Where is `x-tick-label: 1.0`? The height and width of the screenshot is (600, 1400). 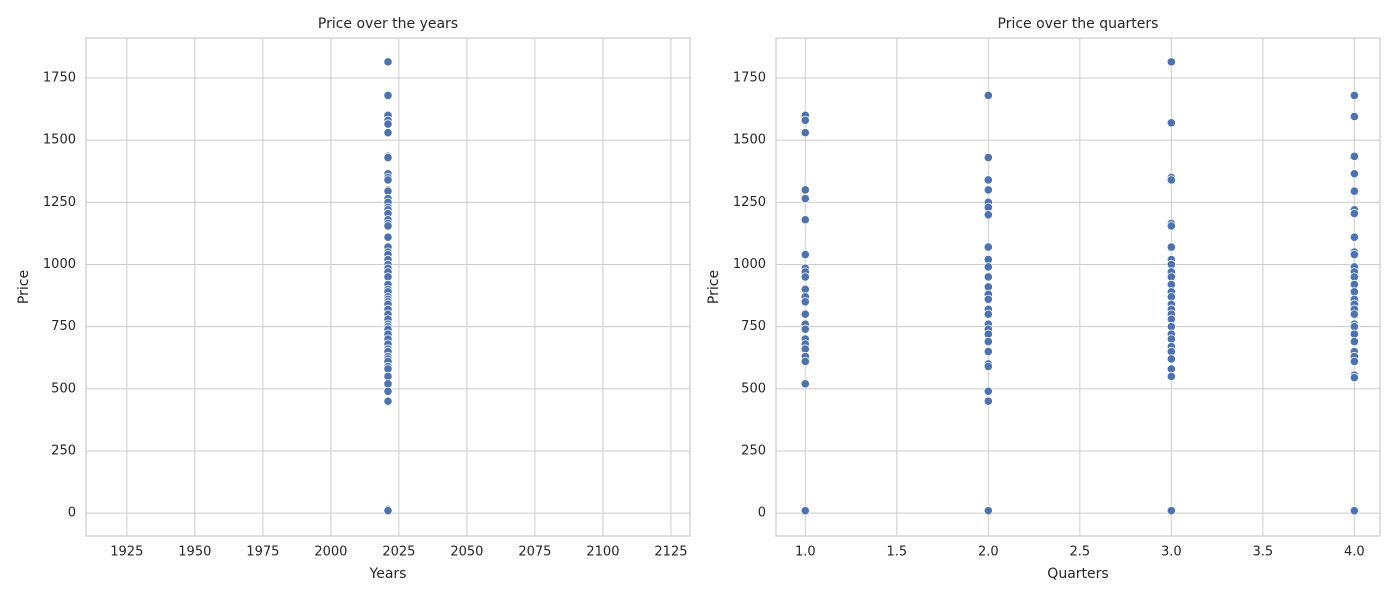
x-tick-label: 1.0 is located at coordinates (805, 552).